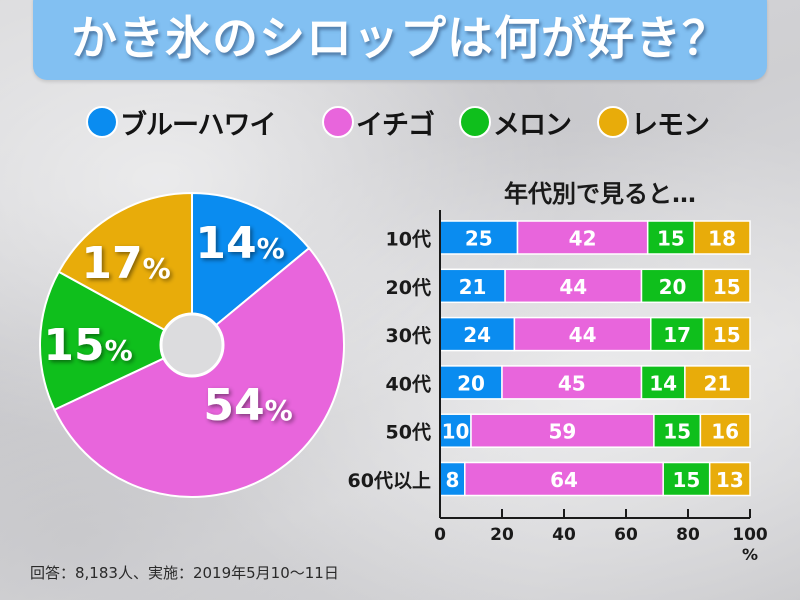 The height and width of the screenshot is (600, 800). I want to click on category-label: 40代, so click(408, 384).